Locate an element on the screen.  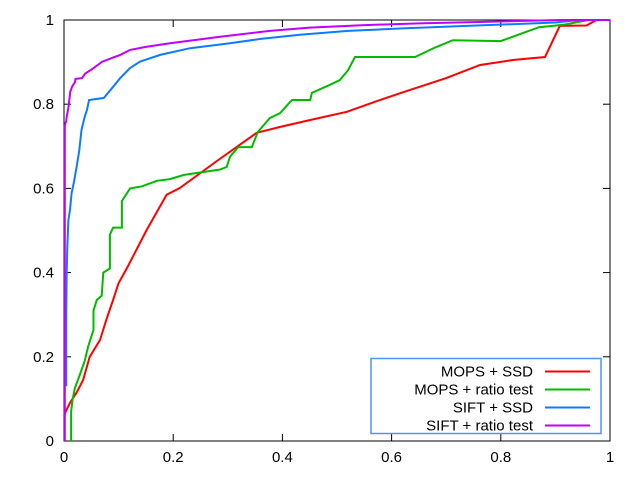
x-tick-label: 0.8 is located at coordinates (500, 457).